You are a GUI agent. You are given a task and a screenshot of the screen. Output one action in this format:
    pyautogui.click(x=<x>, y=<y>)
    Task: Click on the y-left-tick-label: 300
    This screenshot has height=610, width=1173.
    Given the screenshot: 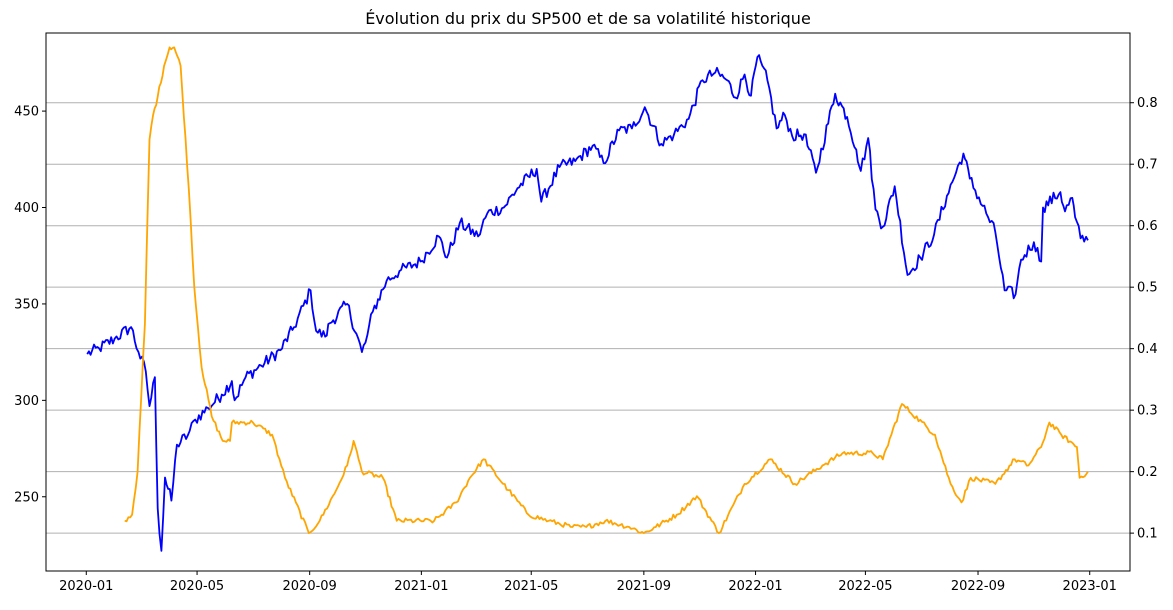 What is the action you would take?
    pyautogui.click(x=26, y=401)
    